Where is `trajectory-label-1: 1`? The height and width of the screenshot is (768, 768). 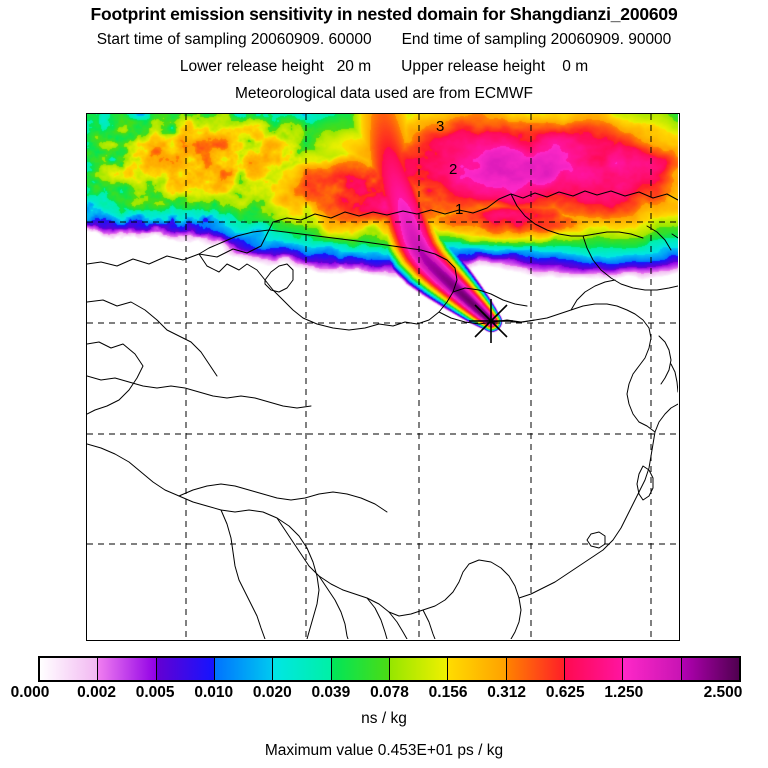 trajectory-label-1: 1 is located at coordinates (459, 209).